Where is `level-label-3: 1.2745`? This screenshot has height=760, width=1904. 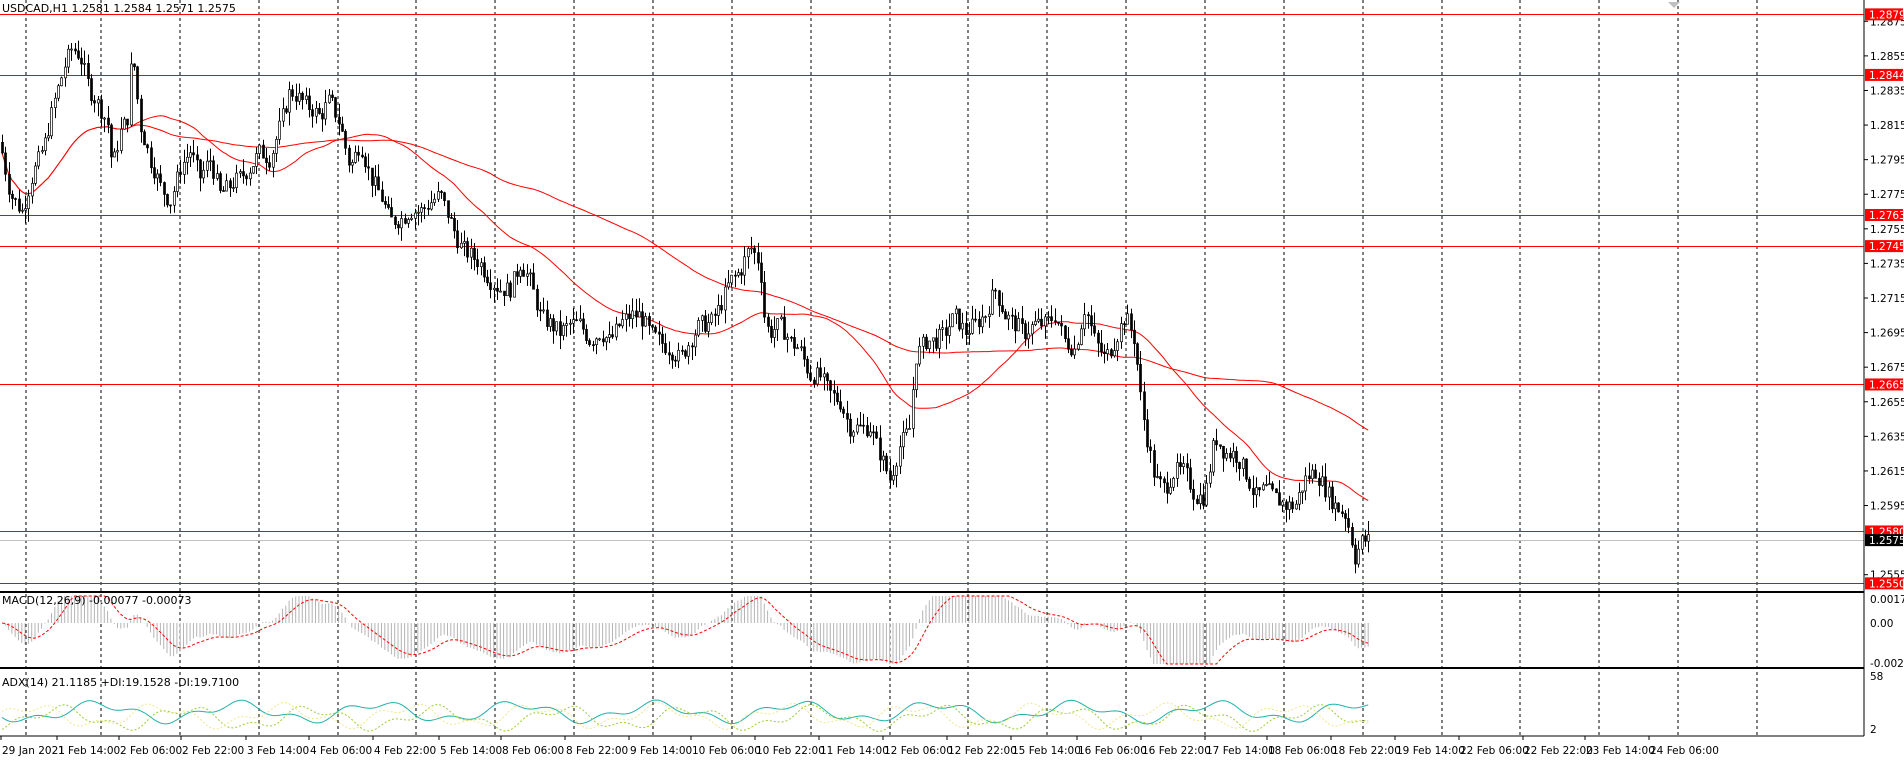 level-label-3: 1.2745 is located at coordinates (1886, 247).